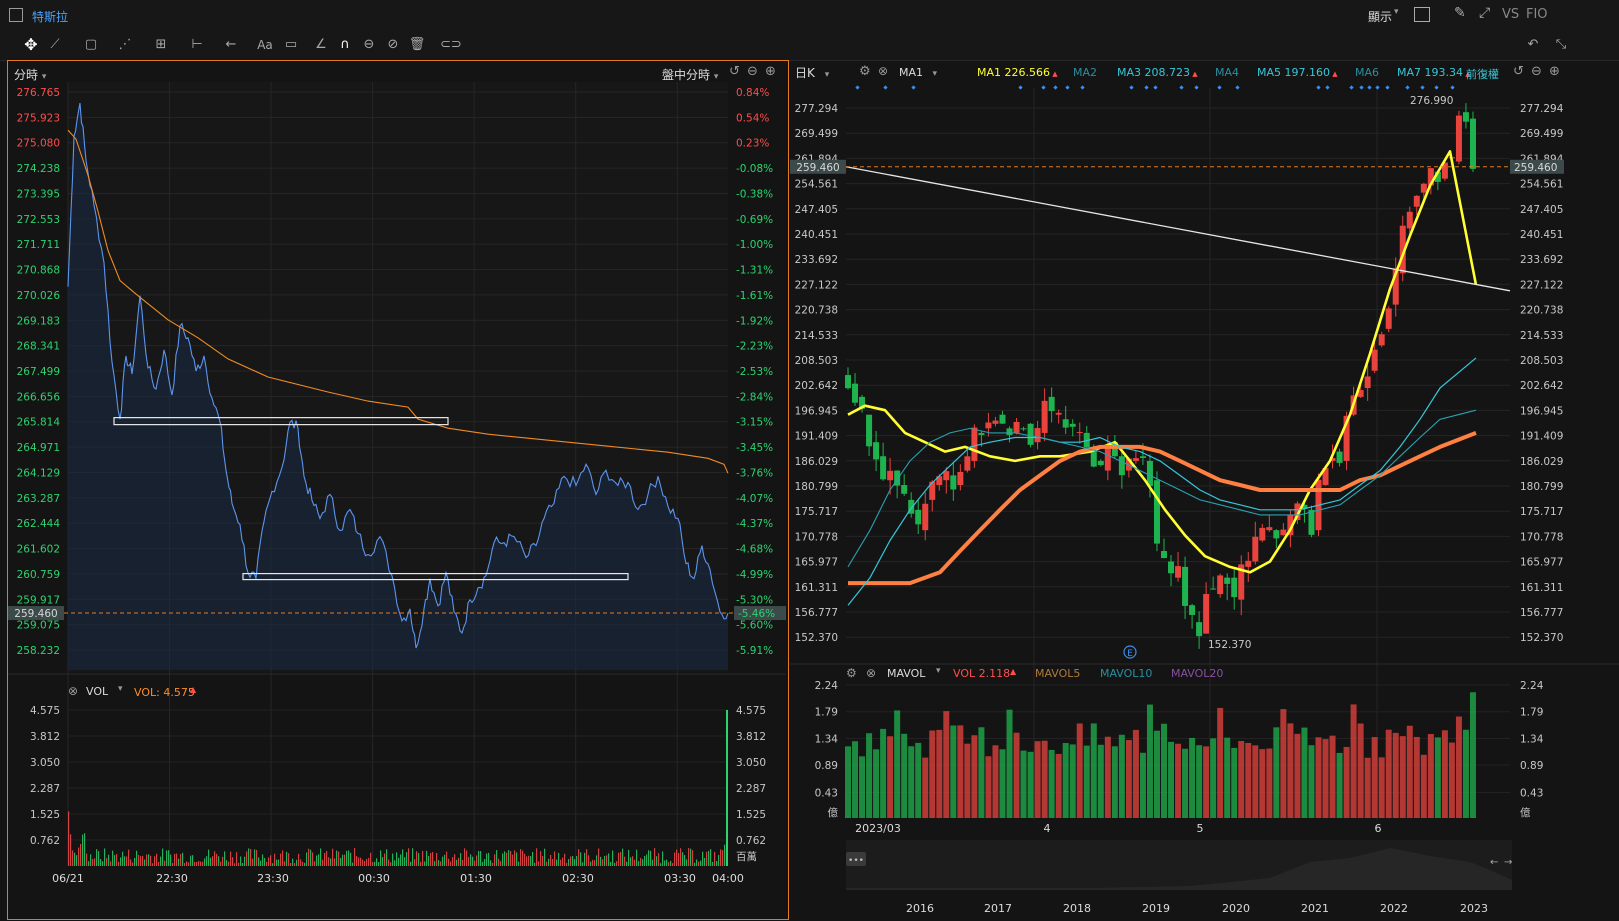 This screenshot has height=921, width=1619. What do you see at coordinates (1197, 673) in the screenshot?
I see `mavol20-label: MAVOL20` at bounding box center [1197, 673].